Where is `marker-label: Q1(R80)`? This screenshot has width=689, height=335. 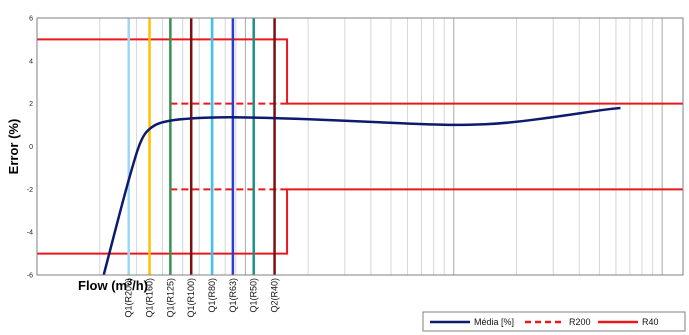 marker-label: Q1(R80) is located at coordinates (212, 295).